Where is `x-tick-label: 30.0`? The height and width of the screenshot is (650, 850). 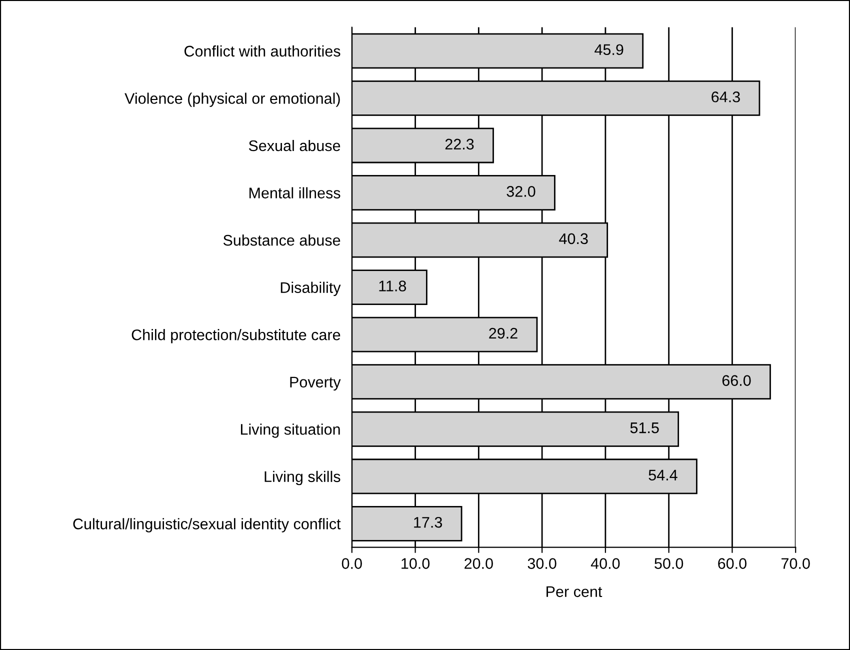 x-tick-label: 30.0 is located at coordinates (542, 563).